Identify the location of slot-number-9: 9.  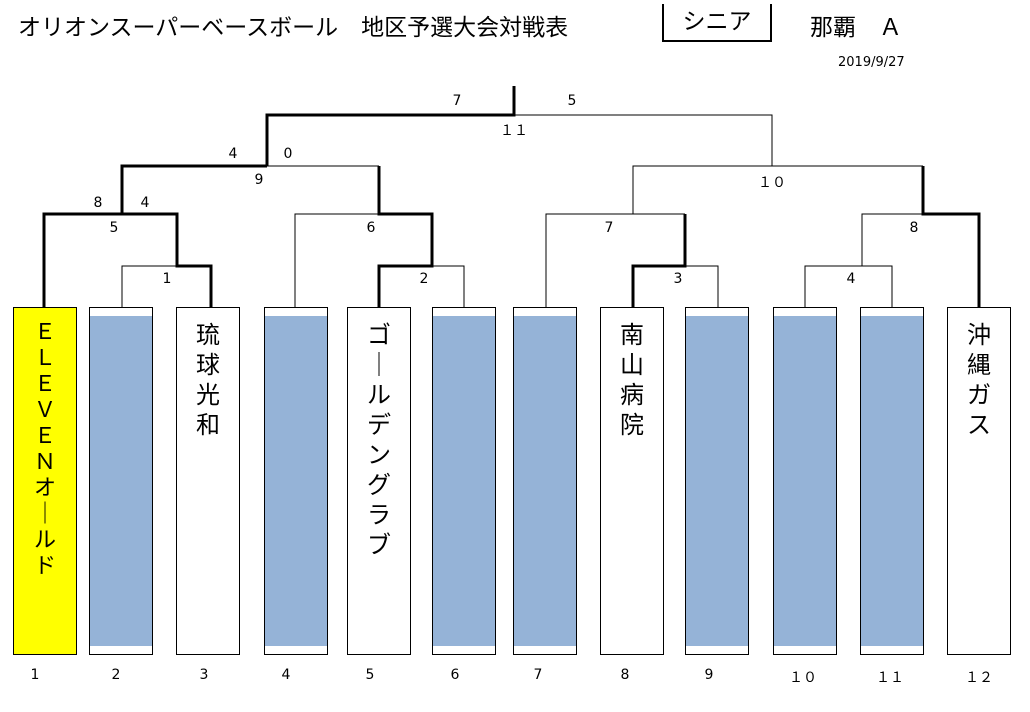
(709, 675).